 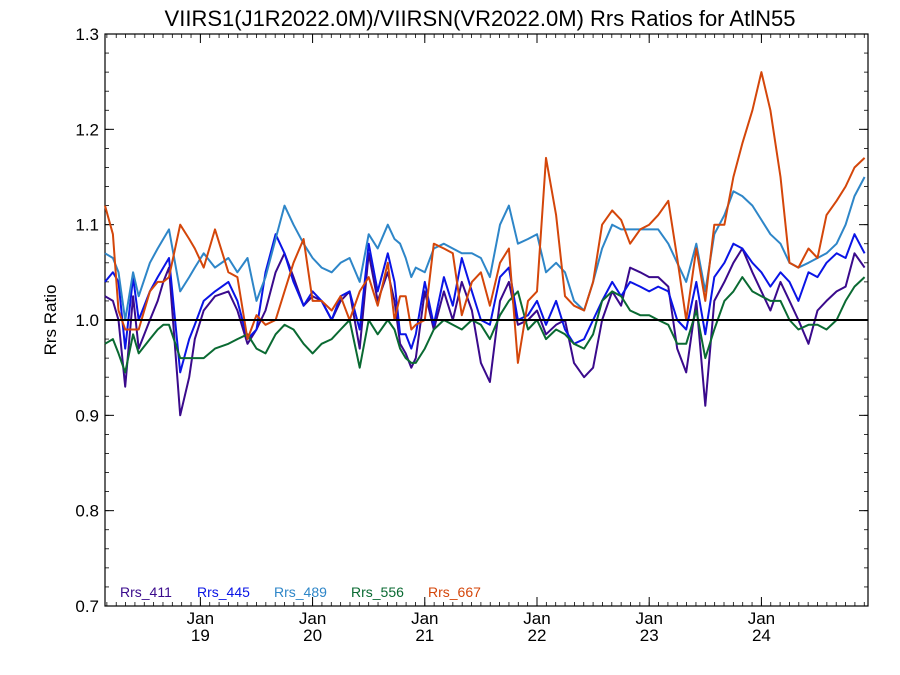 I want to click on legend-entry: Rrs_556, so click(x=377, y=592).